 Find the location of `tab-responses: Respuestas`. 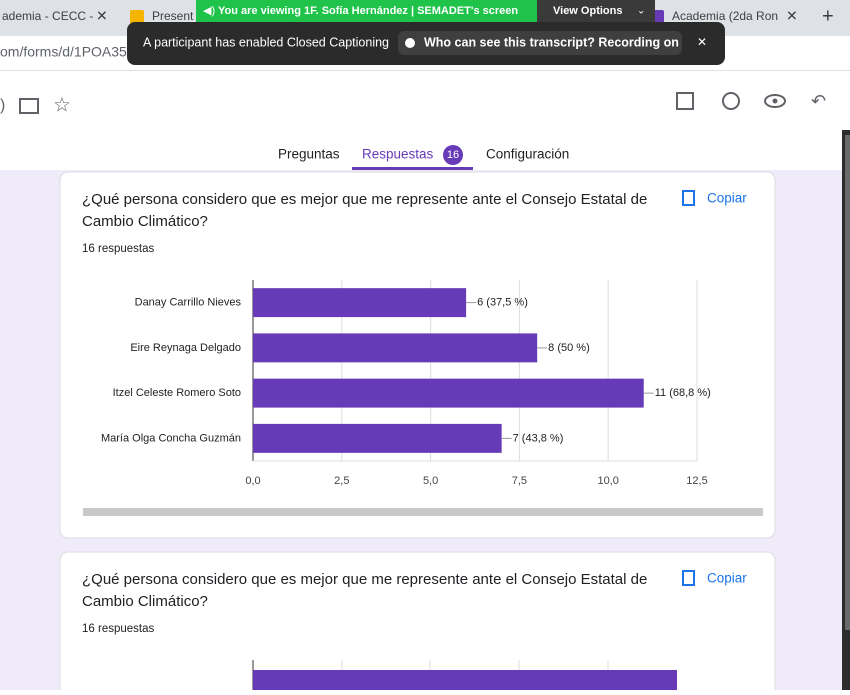

tab-responses: Respuestas is located at coordinates (398, 154).